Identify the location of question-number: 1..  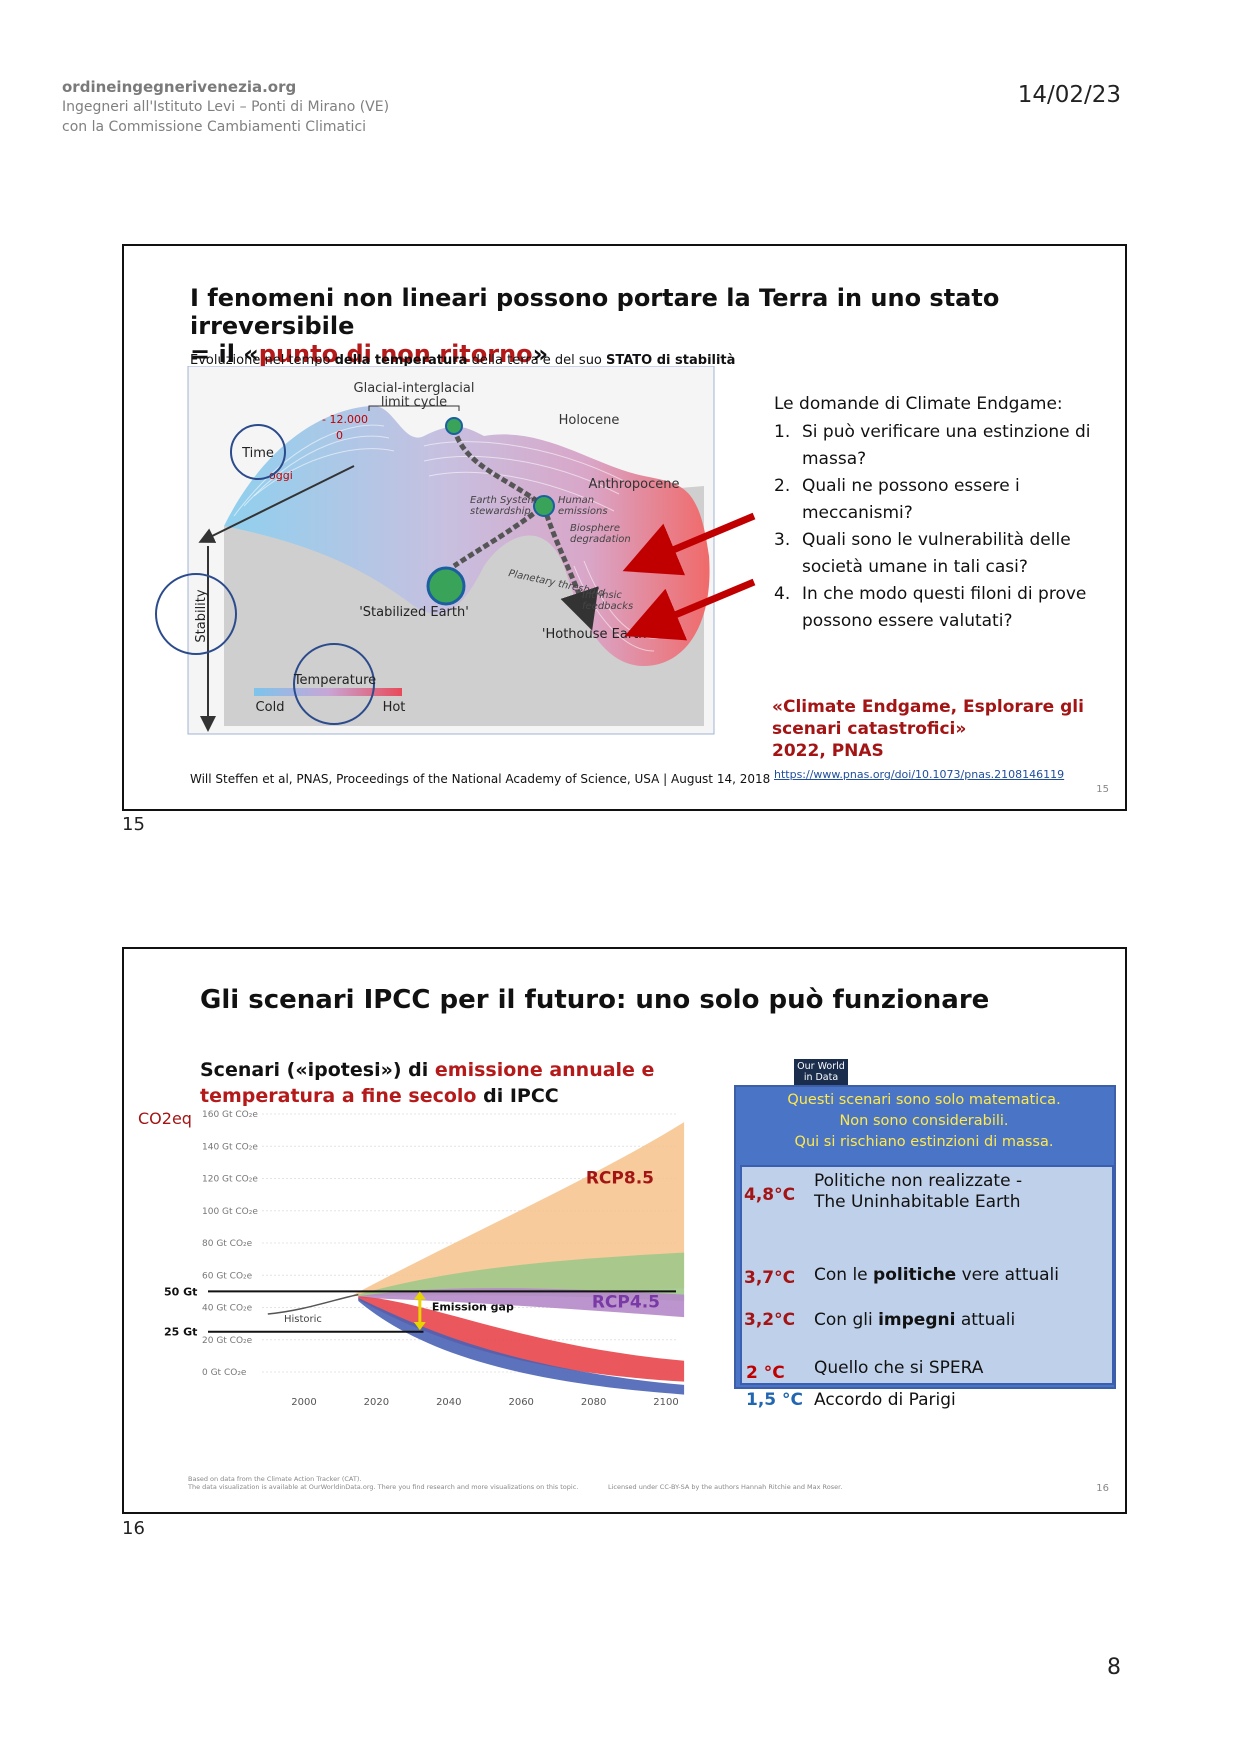
(782, 432).